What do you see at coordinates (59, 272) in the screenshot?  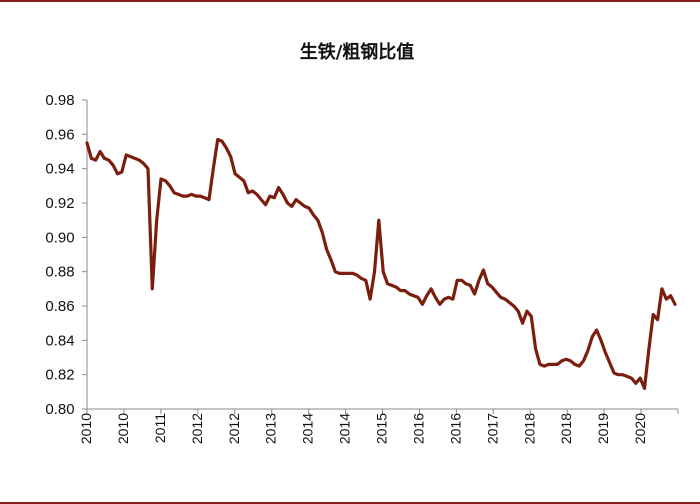 I see `y-tick-label: 0.88` at bounding box center [59, 272].